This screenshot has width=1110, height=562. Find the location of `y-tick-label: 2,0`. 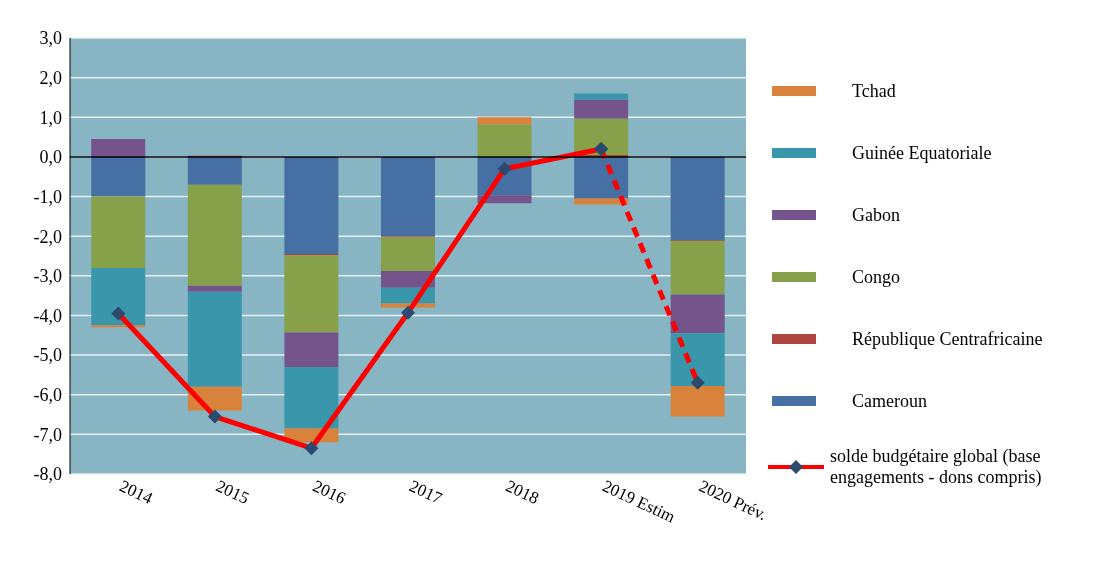

y-tick-label: 2,0 is located at coordinates (50, 78).